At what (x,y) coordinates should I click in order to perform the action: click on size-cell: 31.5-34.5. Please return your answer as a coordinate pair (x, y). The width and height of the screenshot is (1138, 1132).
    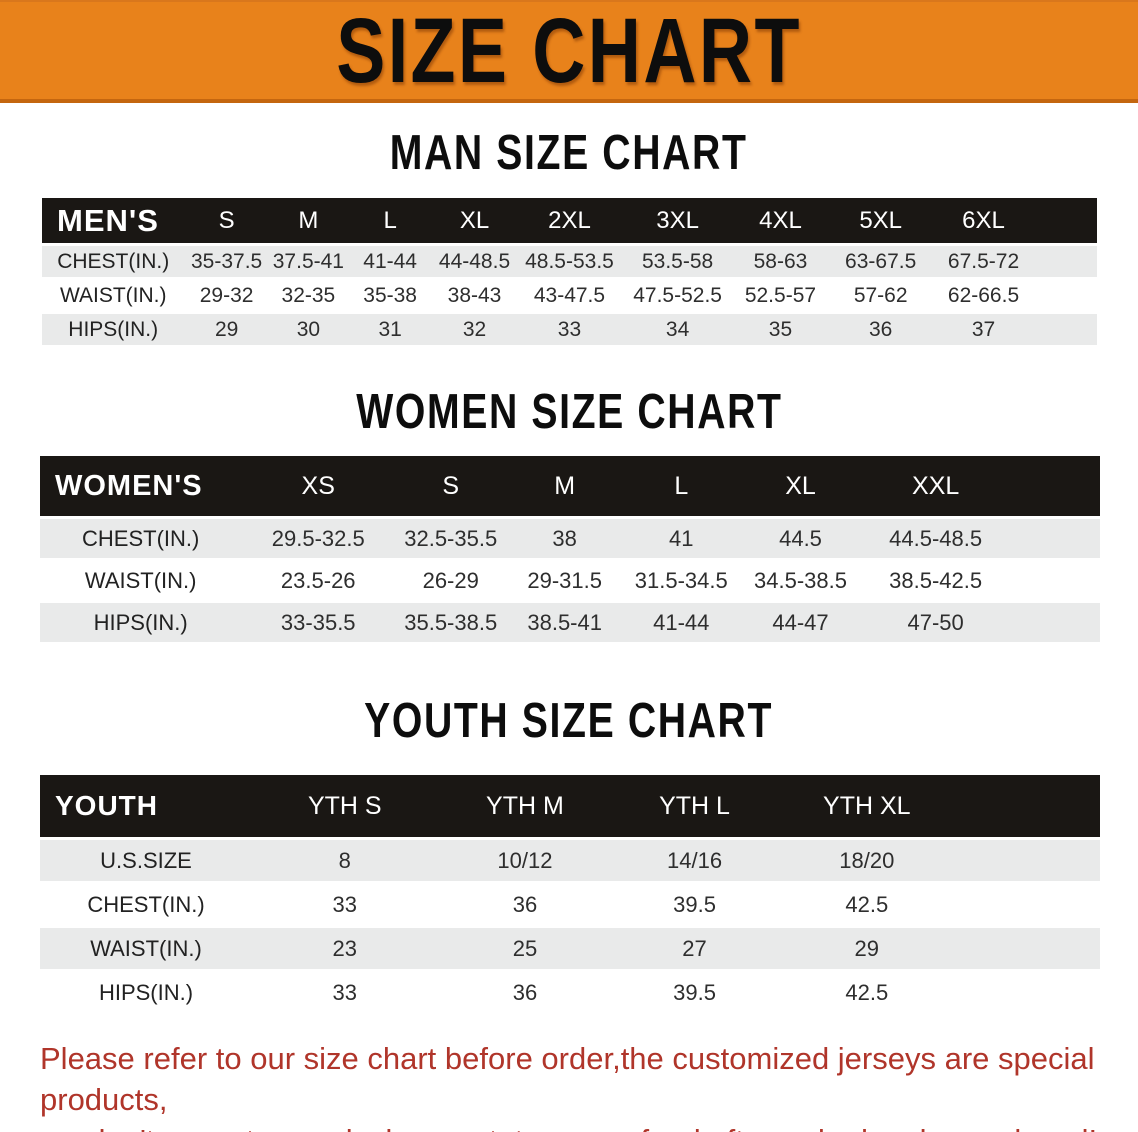
    Looking at the image, I should click on (681, 580).